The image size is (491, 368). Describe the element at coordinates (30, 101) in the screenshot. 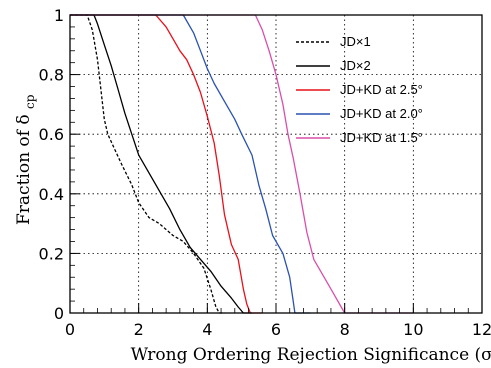

I see `y-axis-title-subscript: cp` at that location.